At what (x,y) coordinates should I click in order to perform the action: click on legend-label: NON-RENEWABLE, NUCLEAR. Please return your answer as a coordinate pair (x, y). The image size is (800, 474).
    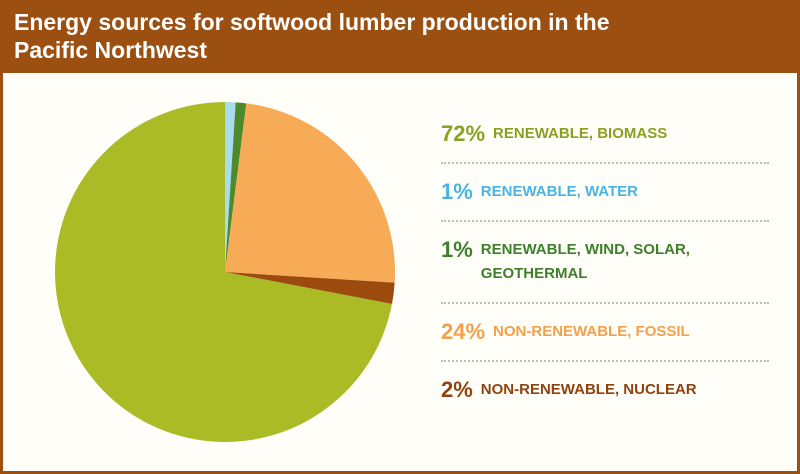
    Looking at the image, I should click on (588, 389).